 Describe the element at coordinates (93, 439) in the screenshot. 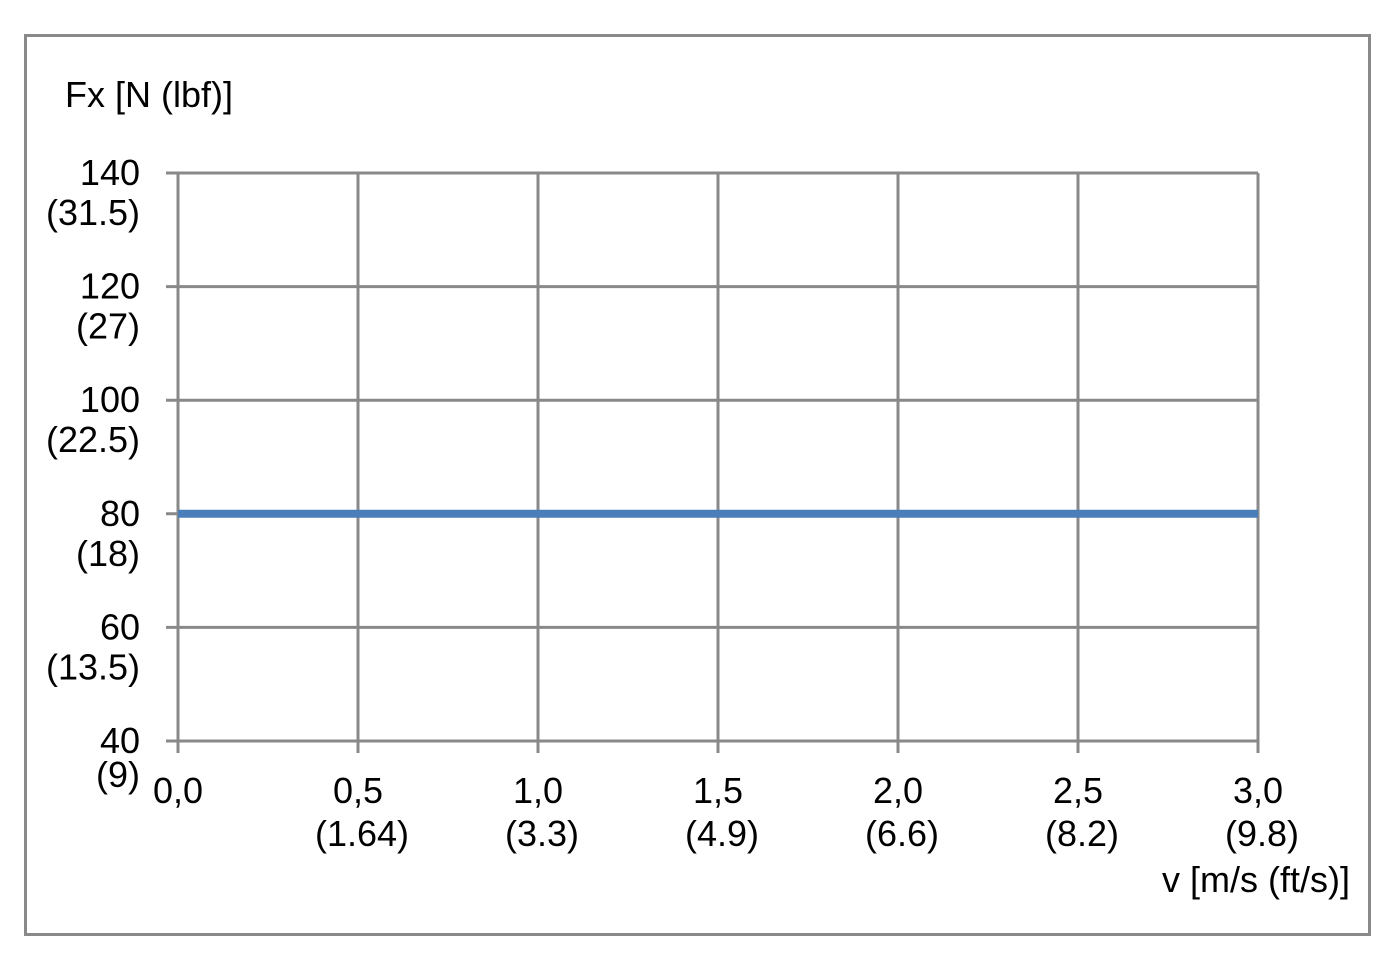

I see `y-tick-sublabel: (22.5)` at that location.